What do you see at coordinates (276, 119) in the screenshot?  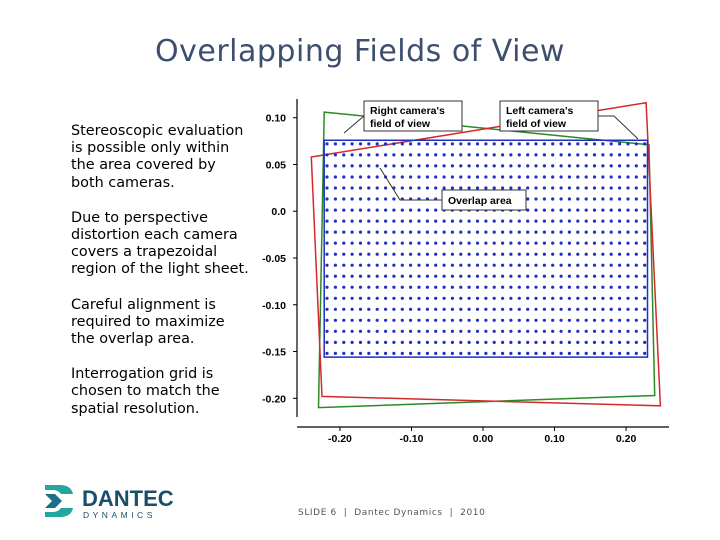 I see `y-tick-label: 0.10` at bounding box center [276, 119].